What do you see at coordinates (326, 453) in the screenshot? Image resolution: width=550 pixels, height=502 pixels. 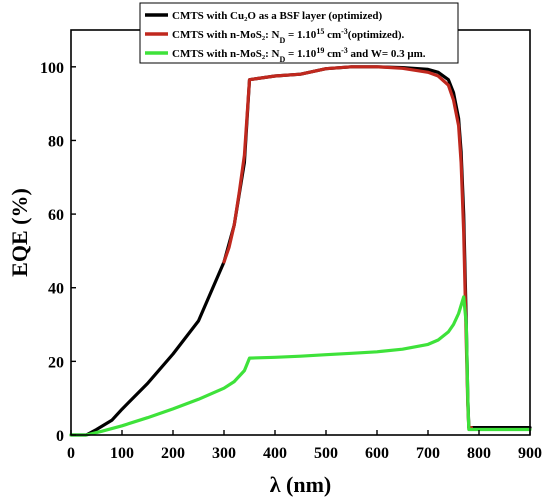 I see `x-tick-label: 500` at bounding box center [326, 453].